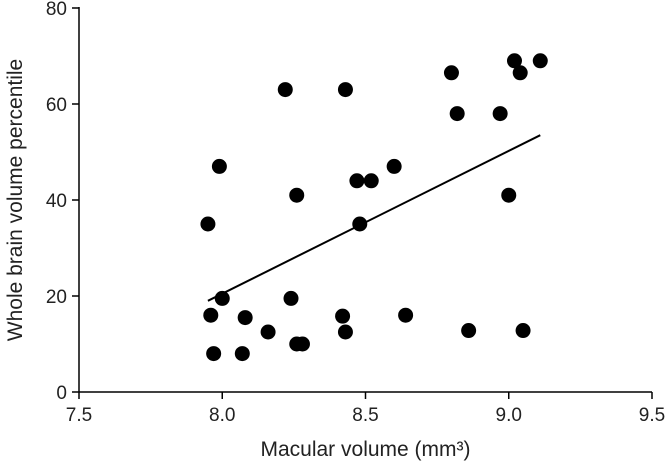  What do you see at coordinates (509, 415) in the screenshot?
I see `x-tick-label: 9.0` at bounding box center [509, 415].